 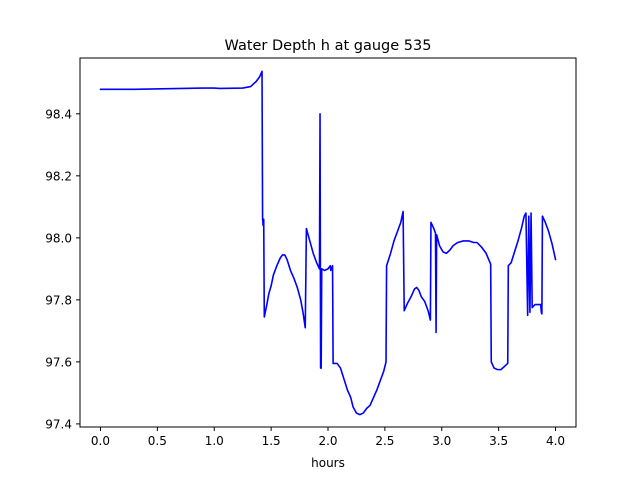 I want to click on x-tick-label: 4.0, so click(x=555, y=441).